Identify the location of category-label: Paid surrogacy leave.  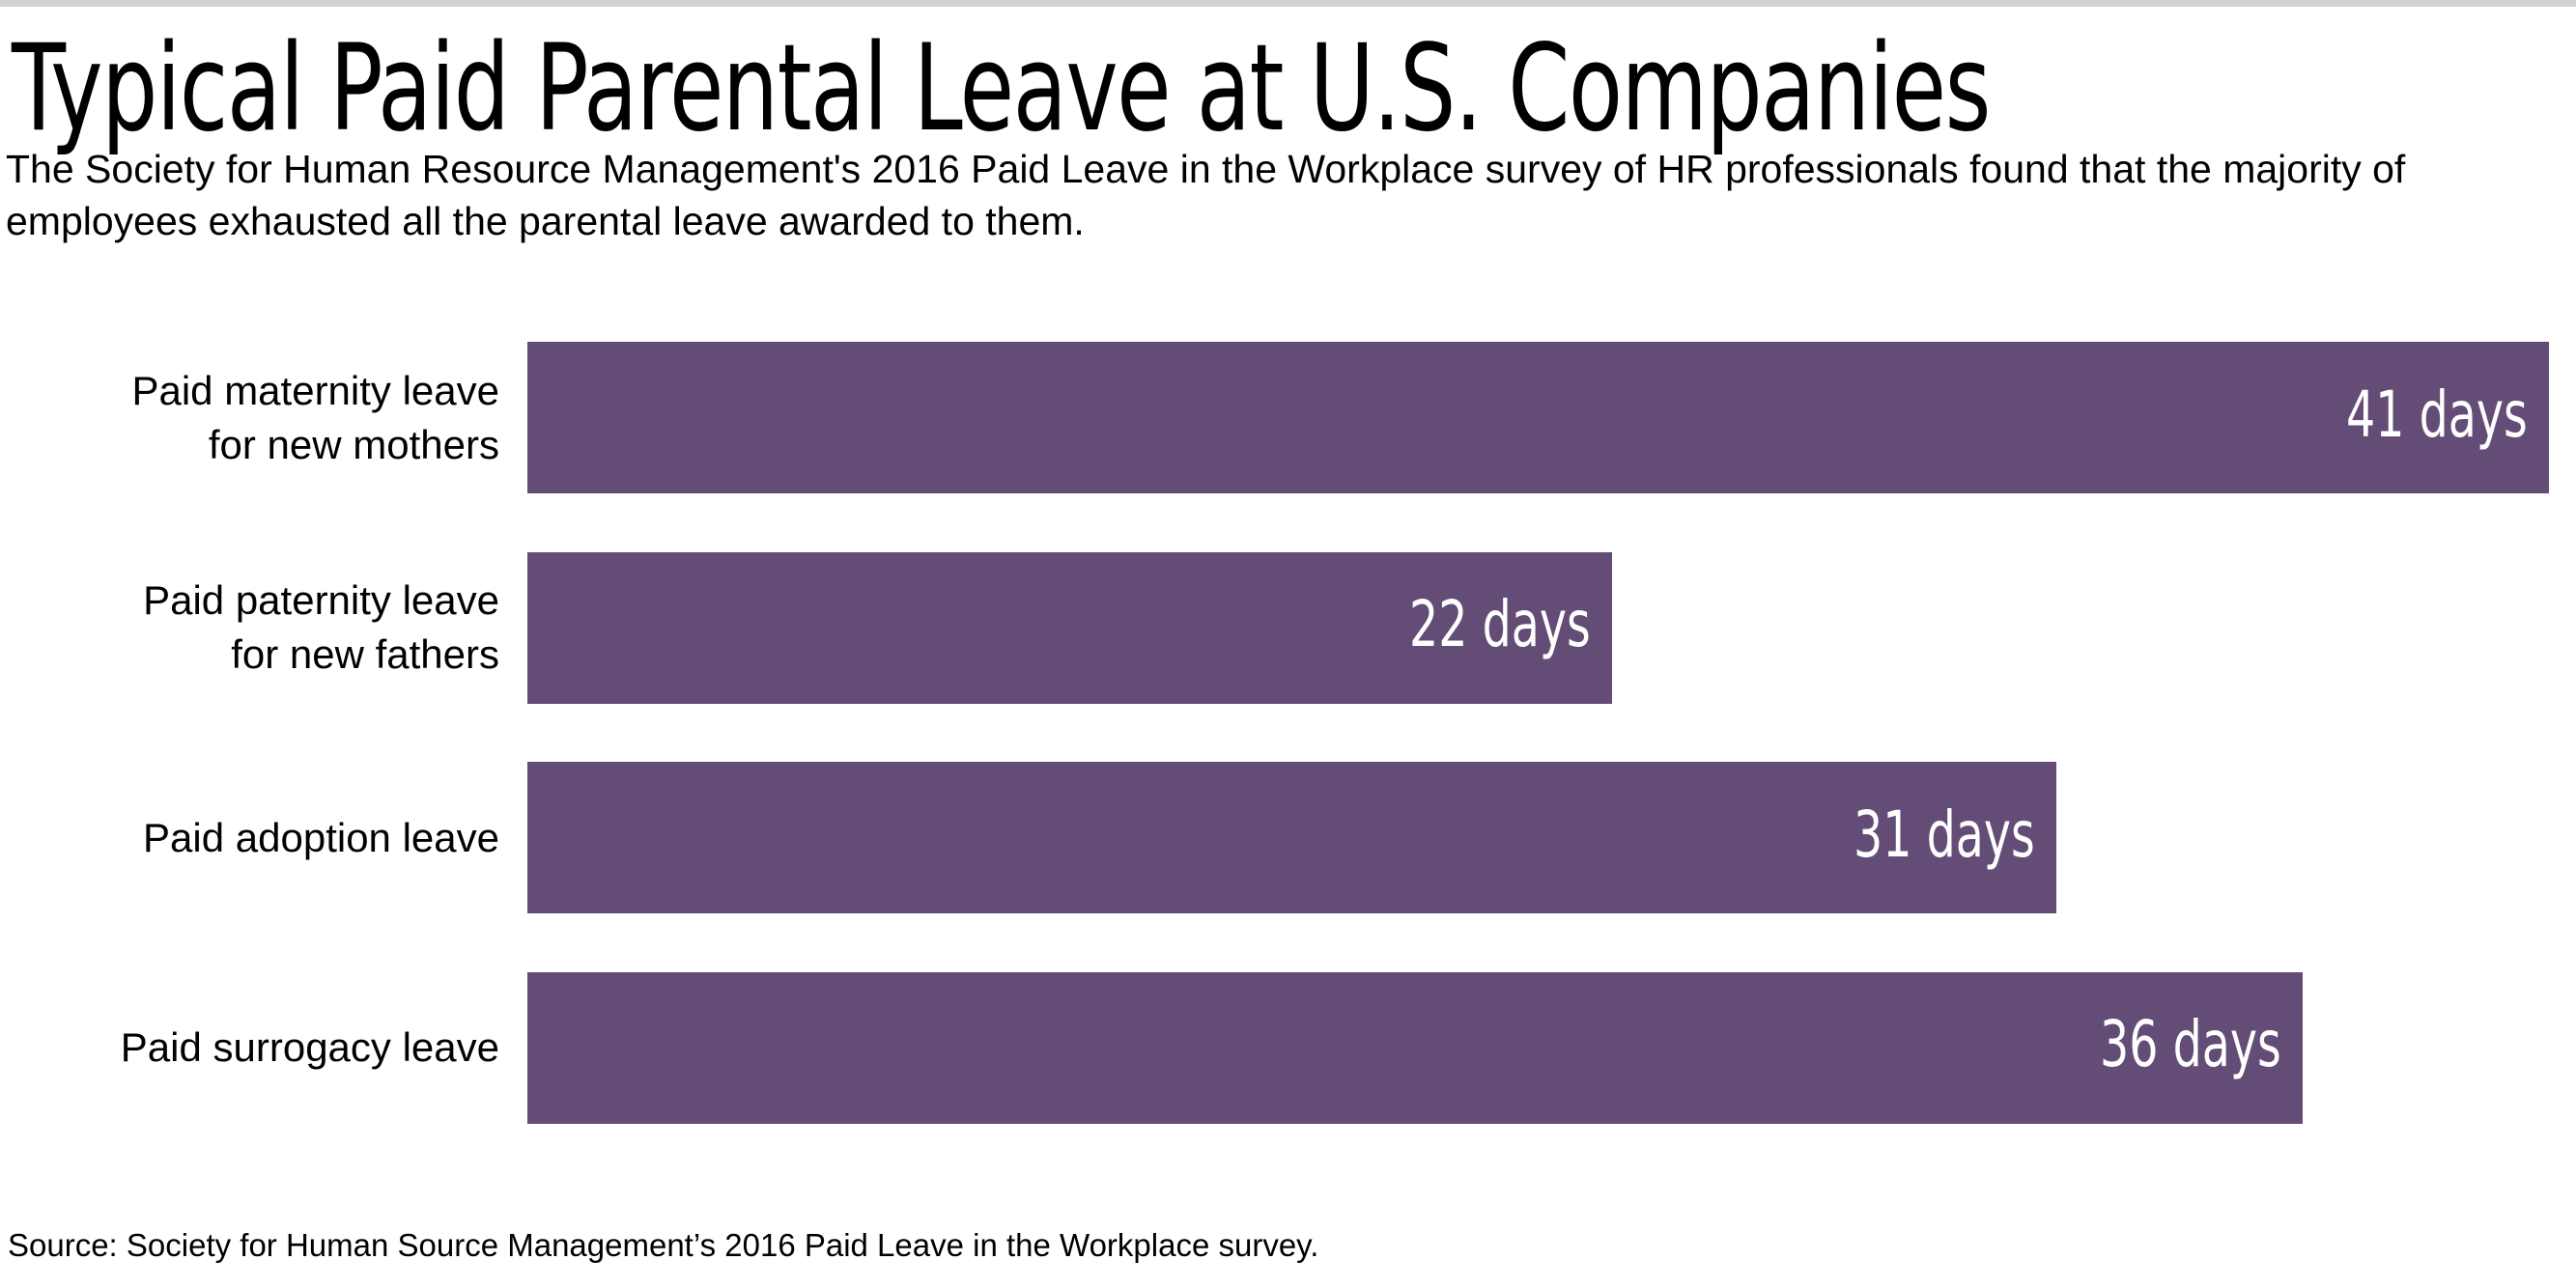
(310, 1048).